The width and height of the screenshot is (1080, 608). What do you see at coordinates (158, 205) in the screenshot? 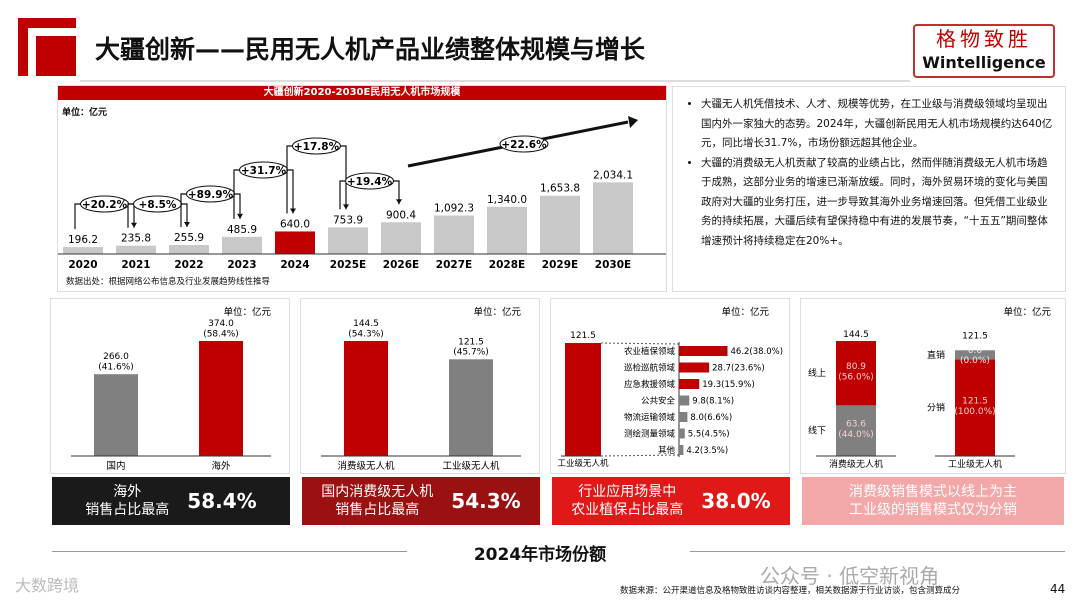
I see `growth-label: +8.5%` at bounding box center [158, 205].